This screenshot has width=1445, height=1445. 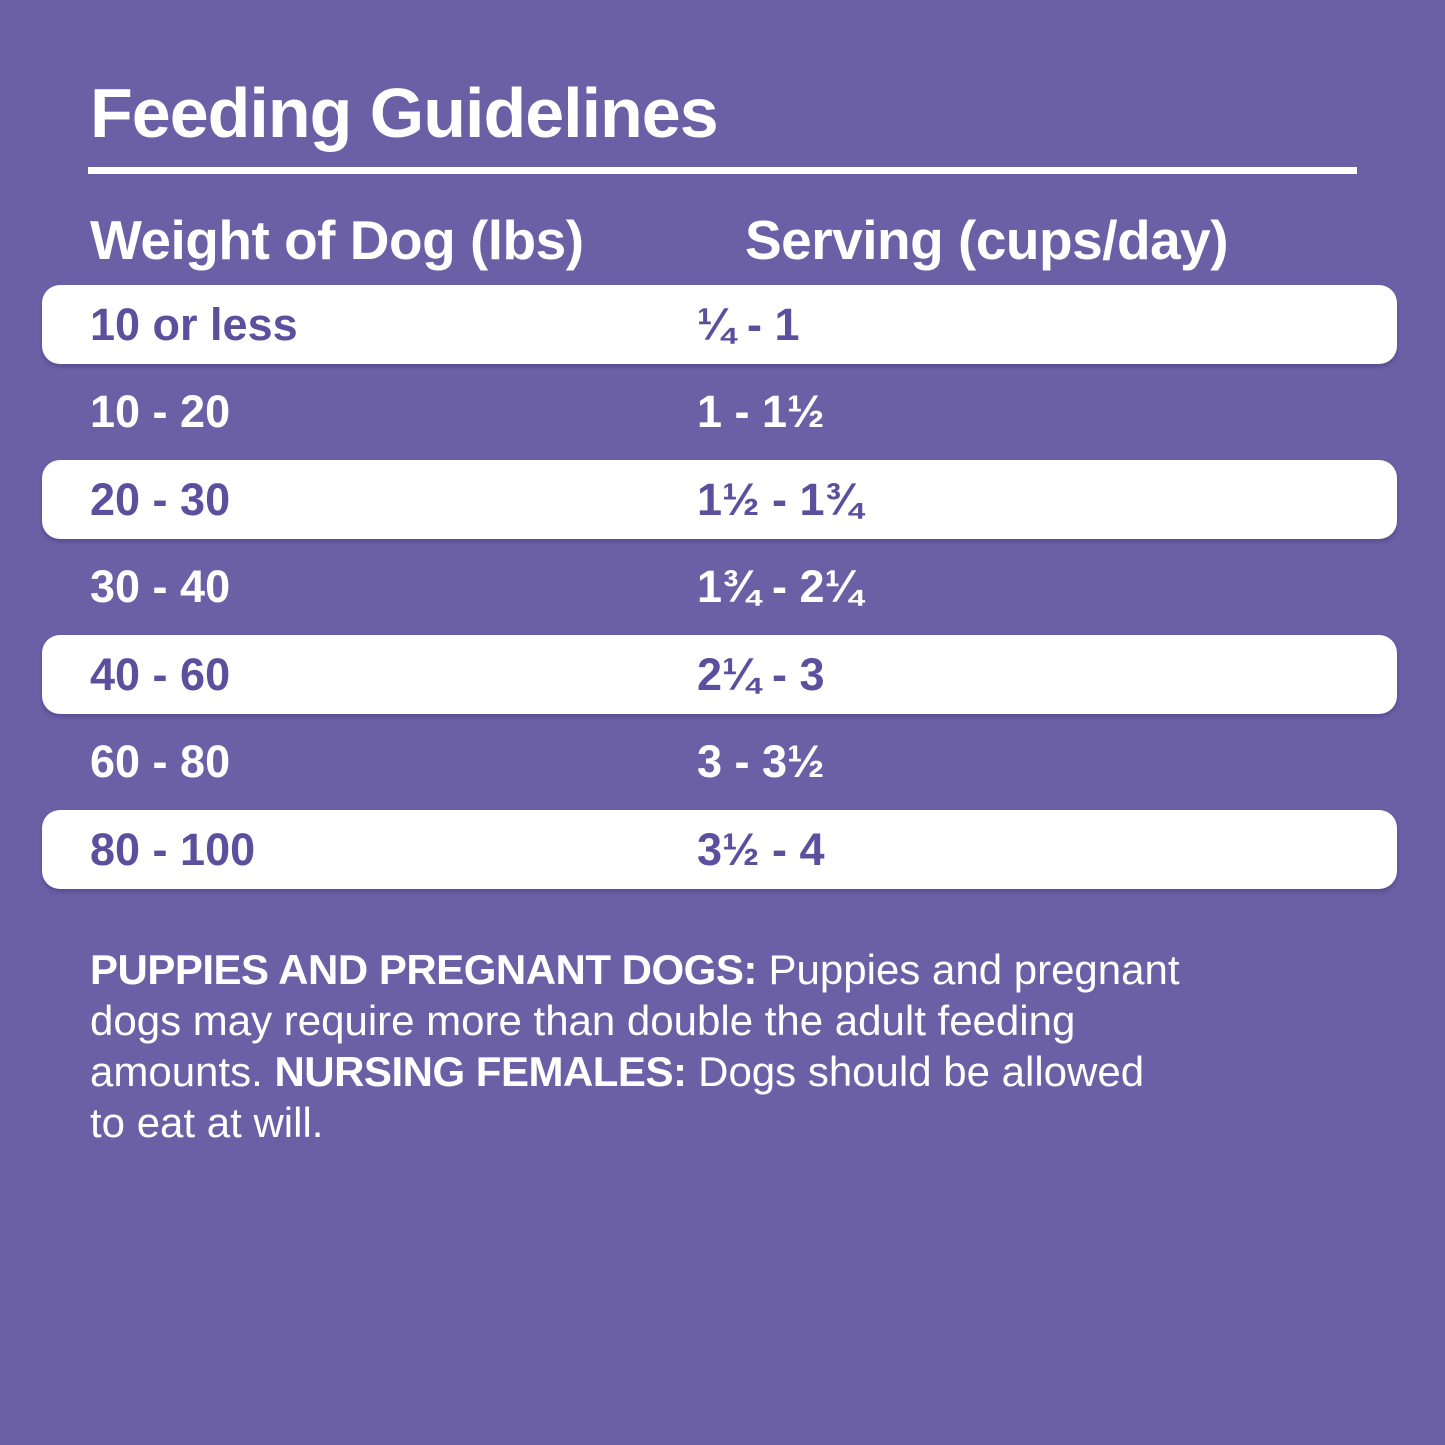 I want to click on table-row: 40 - 60 2¼ - 3, so click(x=719, y=674).